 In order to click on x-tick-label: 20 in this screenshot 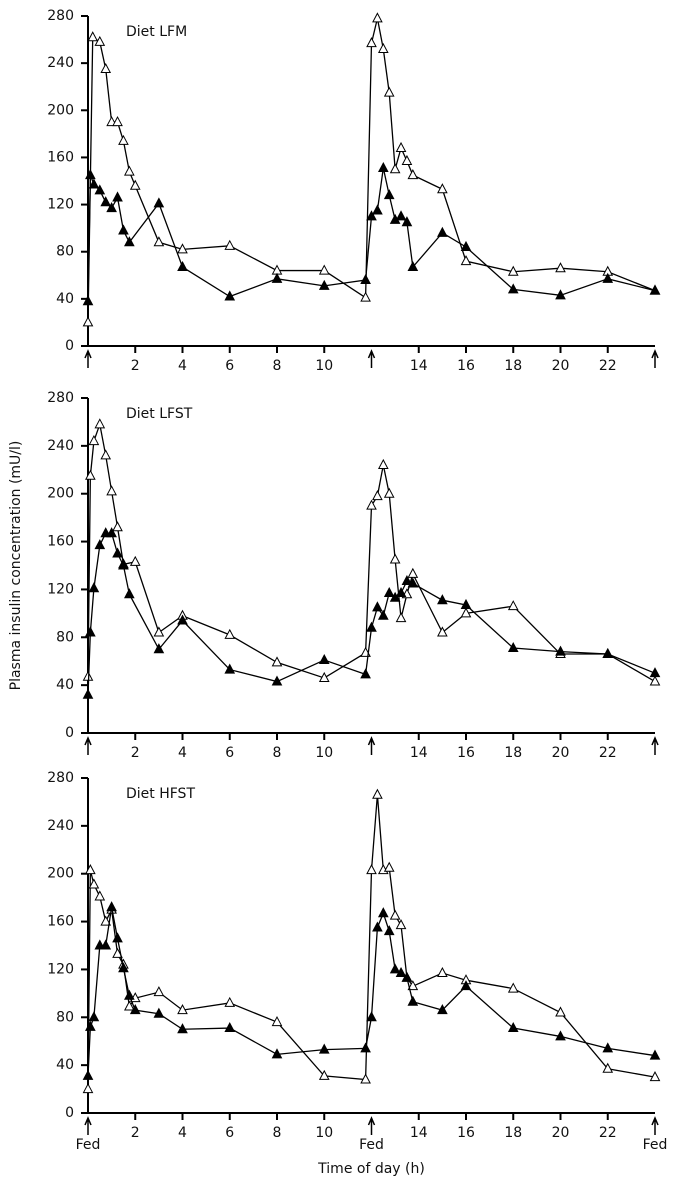, I will do `click(561, 753)`.